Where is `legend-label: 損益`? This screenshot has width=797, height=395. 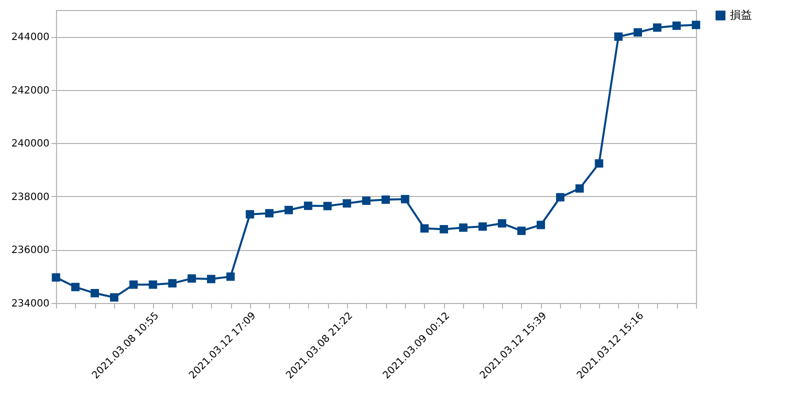
legend-label: 損益 is located at coordinates (741, 15).